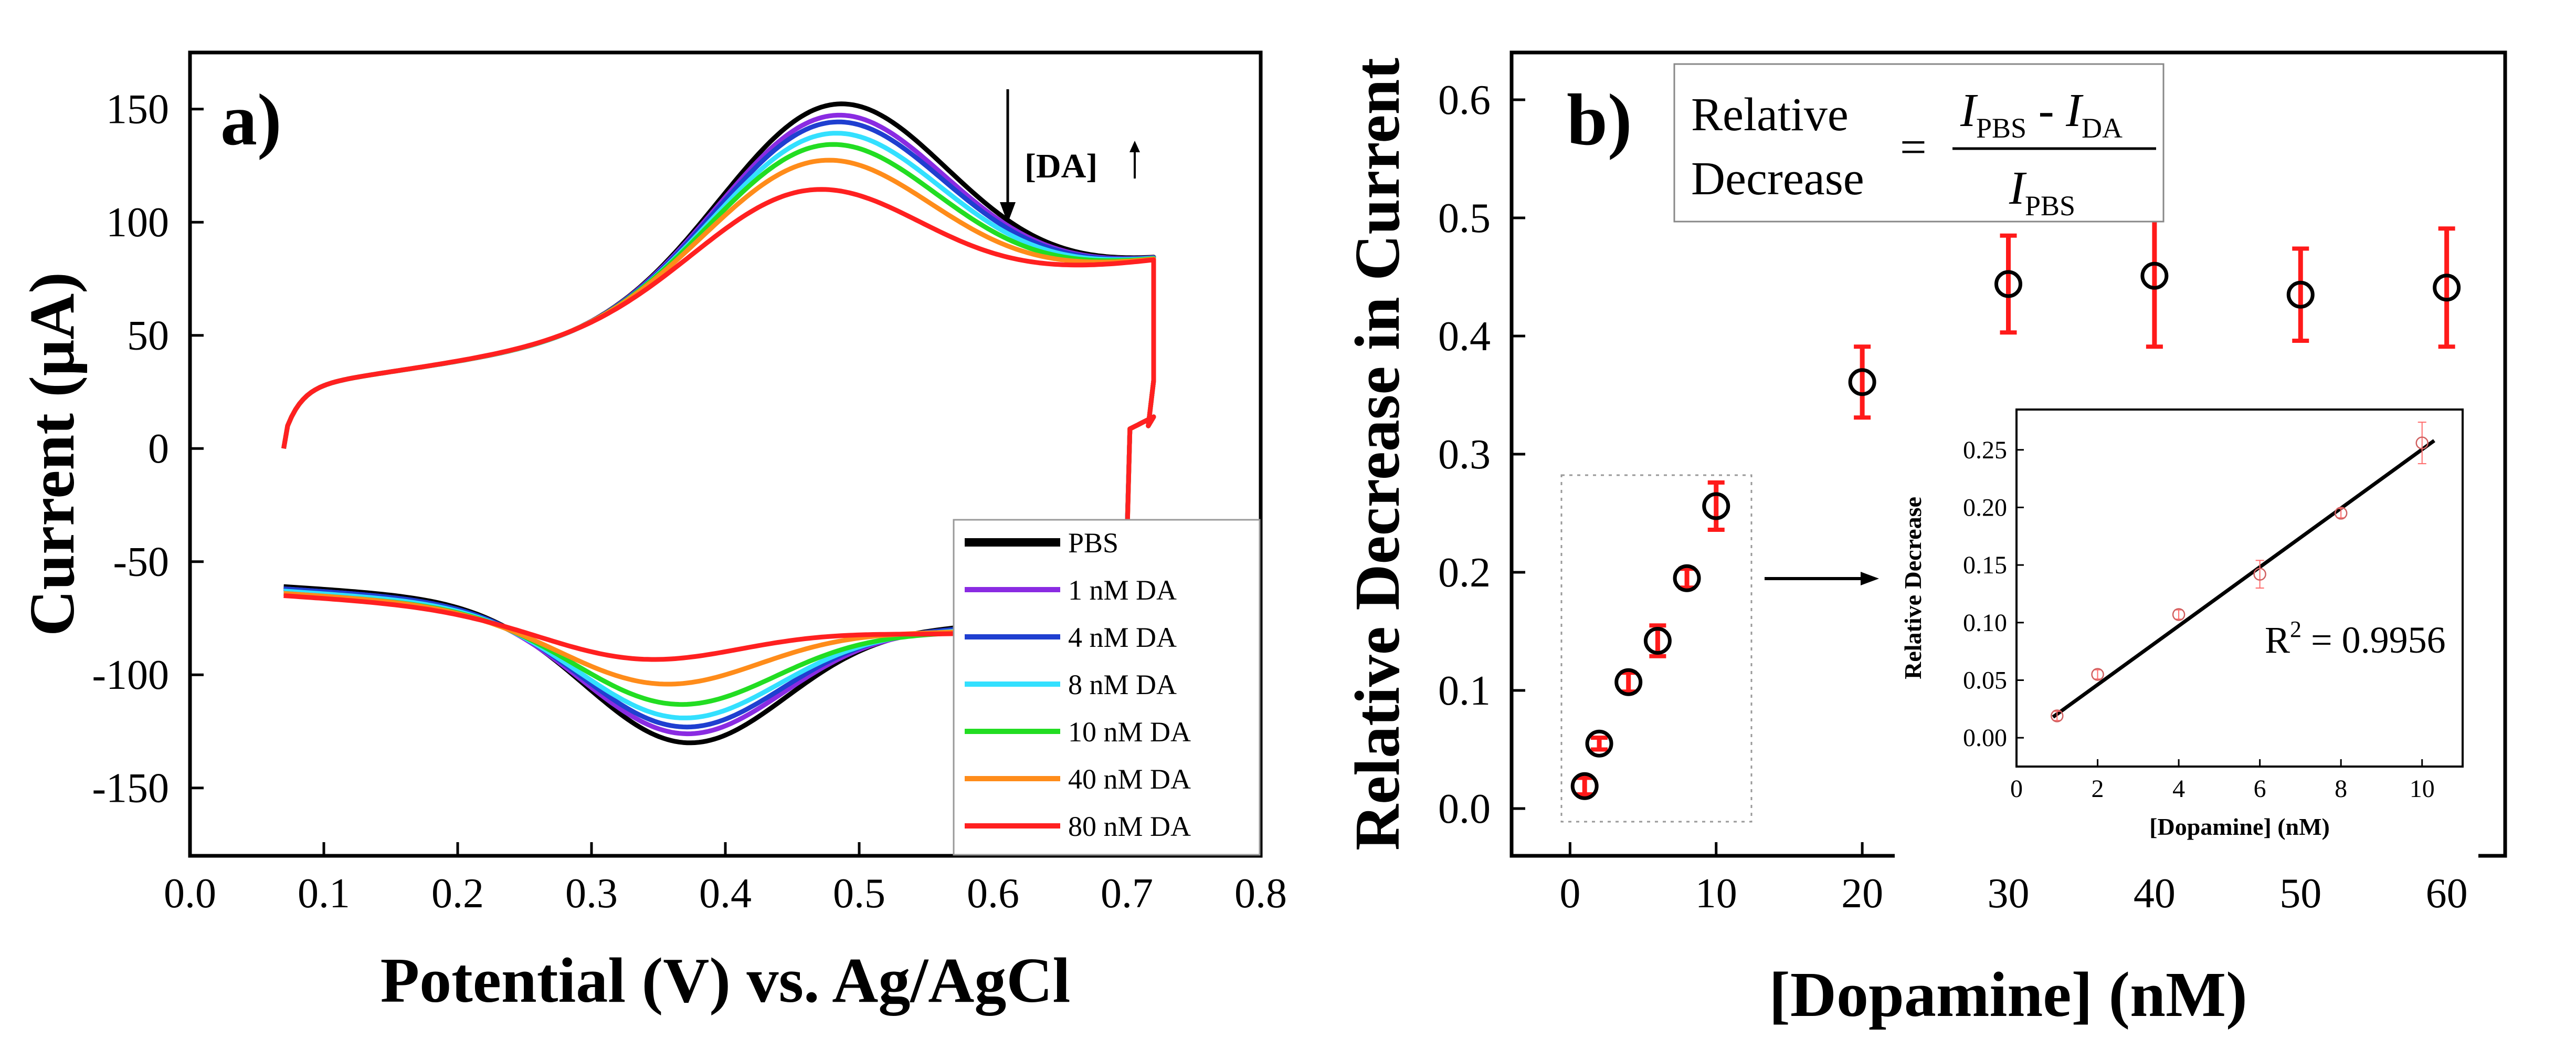 Image resolution: width=2576 pixels, height=1059 pixels. What do you see at coordinates (1127, 894) in the screenshot?
I see `x-tick-label: 0.7` at bounding box center [1127, 894].